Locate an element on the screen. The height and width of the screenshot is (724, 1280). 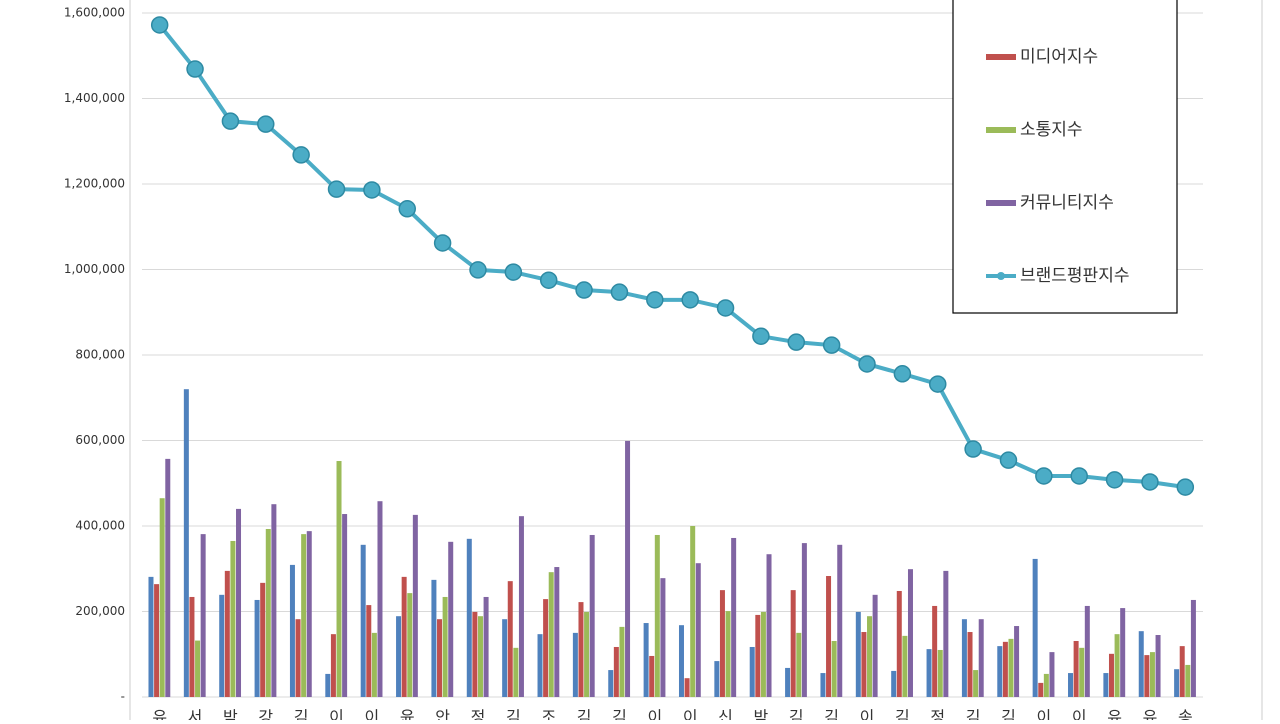
y-tick-label: 800,000 is located at coordinates (100, 355).